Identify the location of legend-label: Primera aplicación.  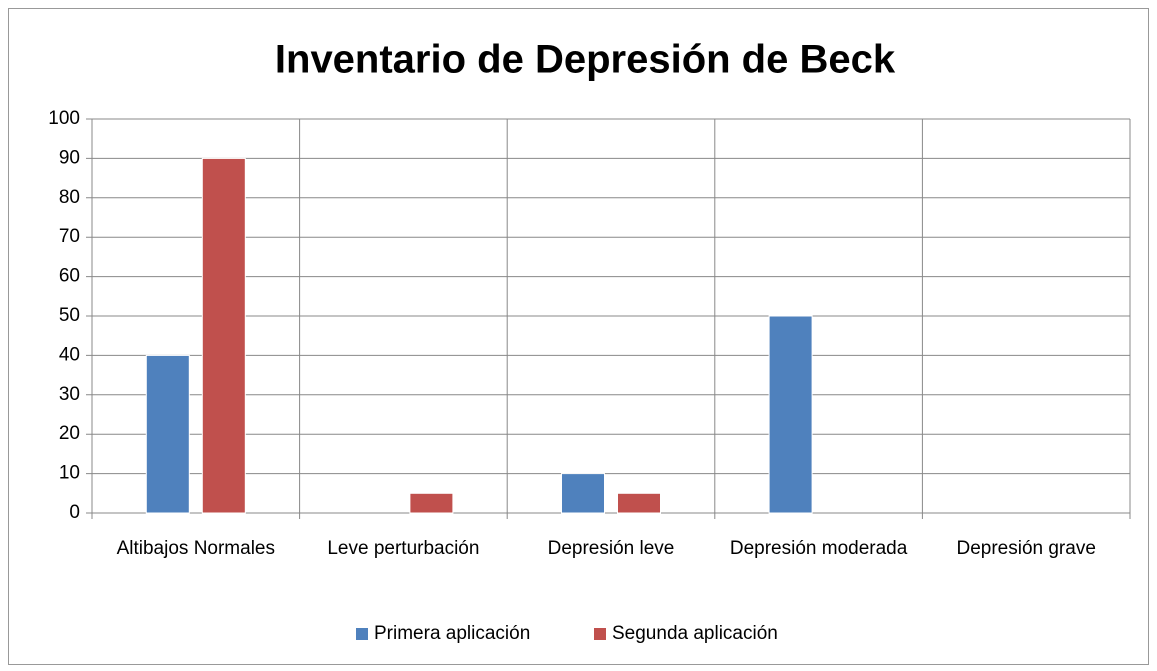
(452, 633).